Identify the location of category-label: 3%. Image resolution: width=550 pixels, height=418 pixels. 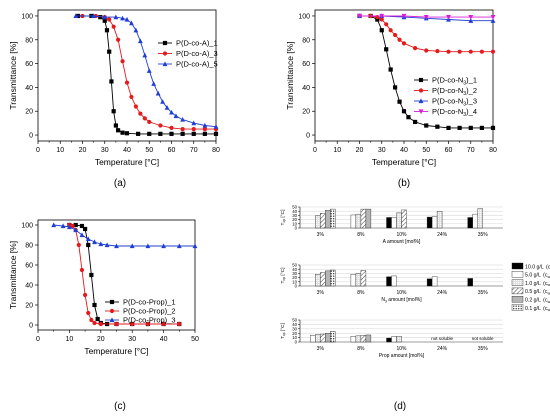
(321, 235).